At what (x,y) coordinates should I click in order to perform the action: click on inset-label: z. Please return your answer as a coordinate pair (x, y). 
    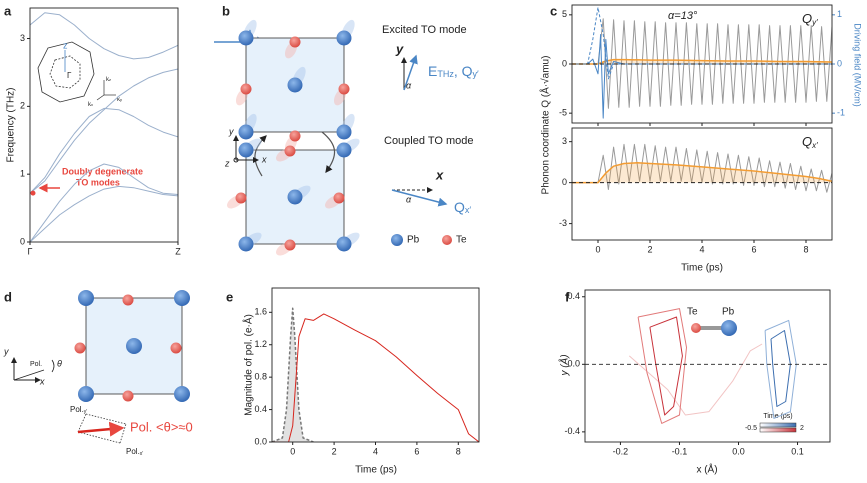
    Looking at the image, I should click on (65, 45).